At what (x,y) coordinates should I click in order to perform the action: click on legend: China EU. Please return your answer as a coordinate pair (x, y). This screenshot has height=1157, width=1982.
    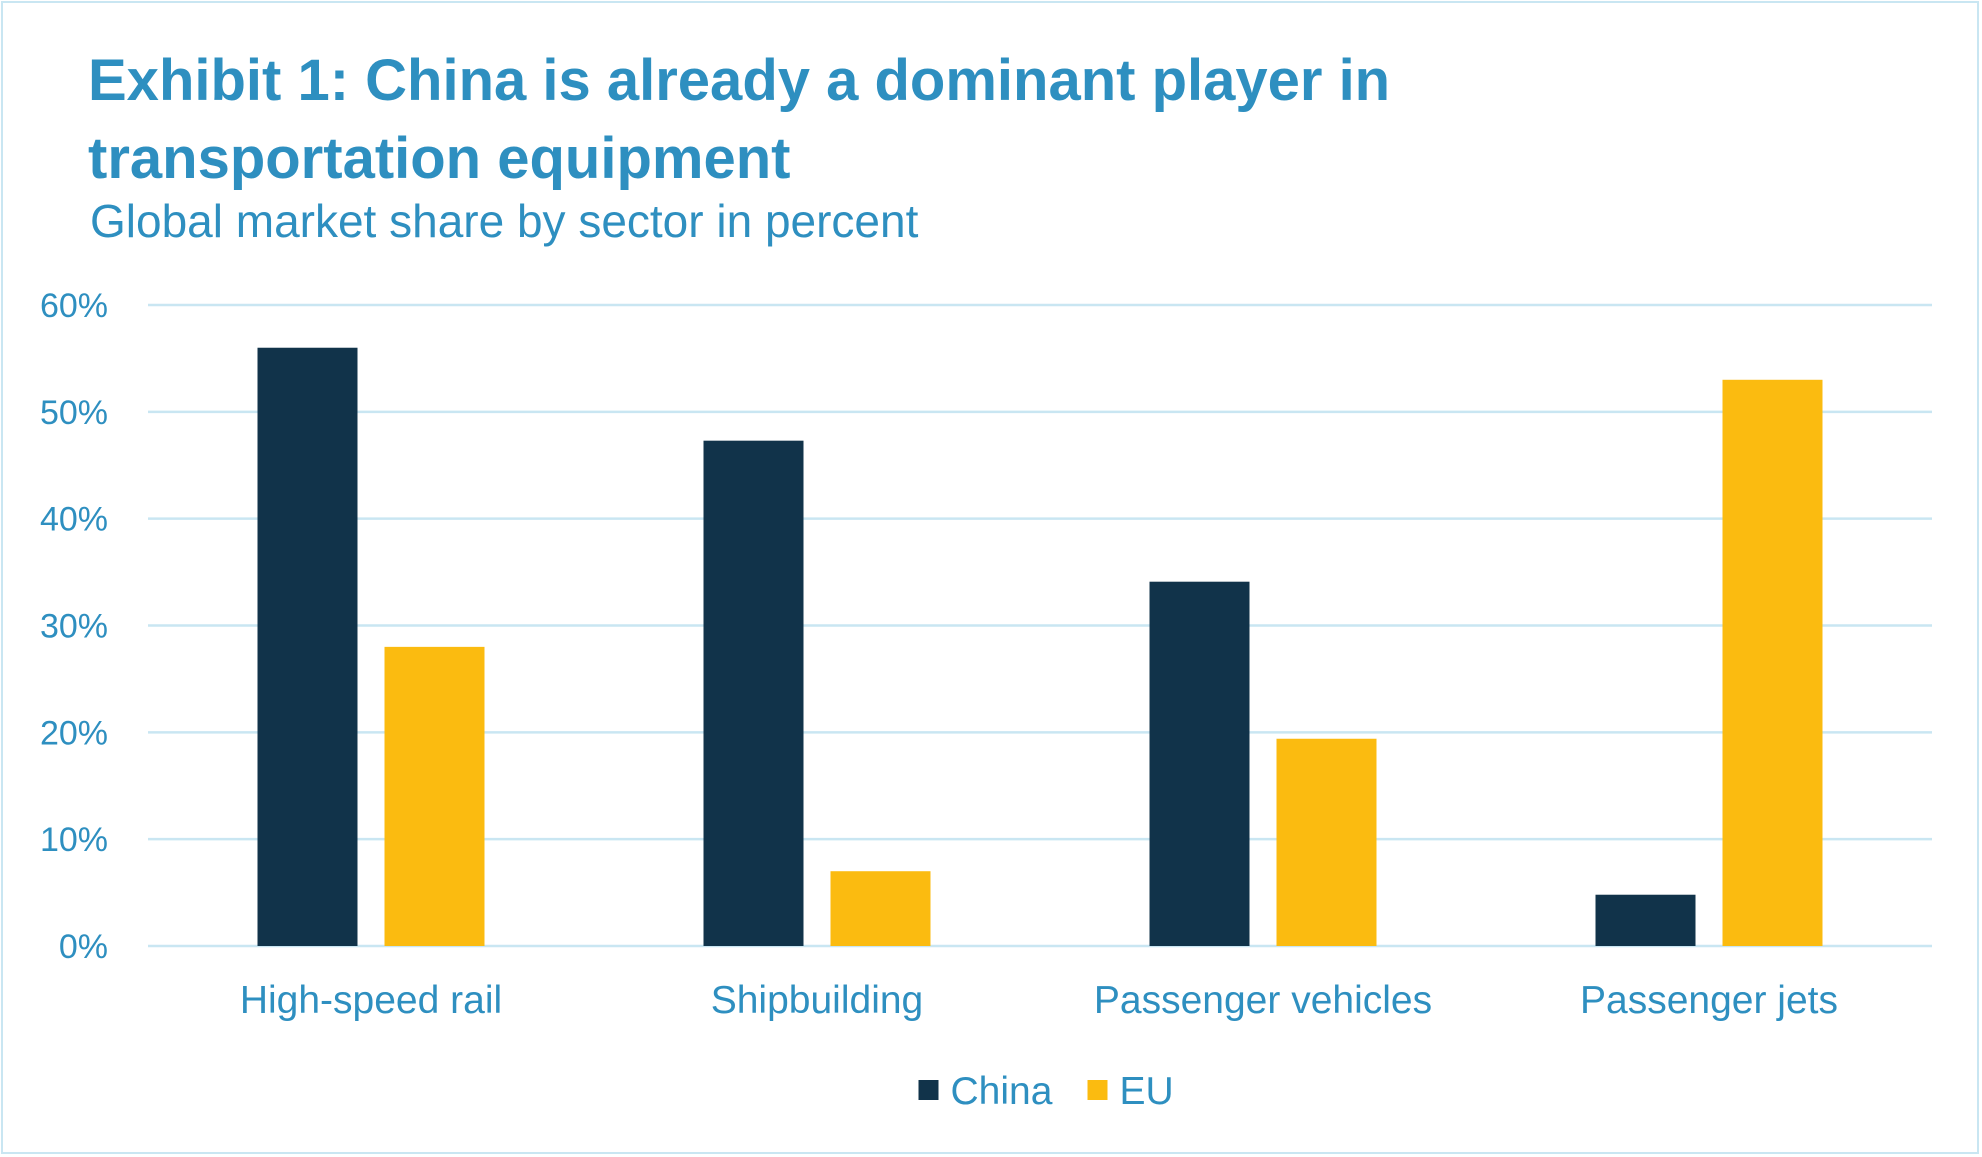
    Looking at the image, I should click on (1046, 1091).